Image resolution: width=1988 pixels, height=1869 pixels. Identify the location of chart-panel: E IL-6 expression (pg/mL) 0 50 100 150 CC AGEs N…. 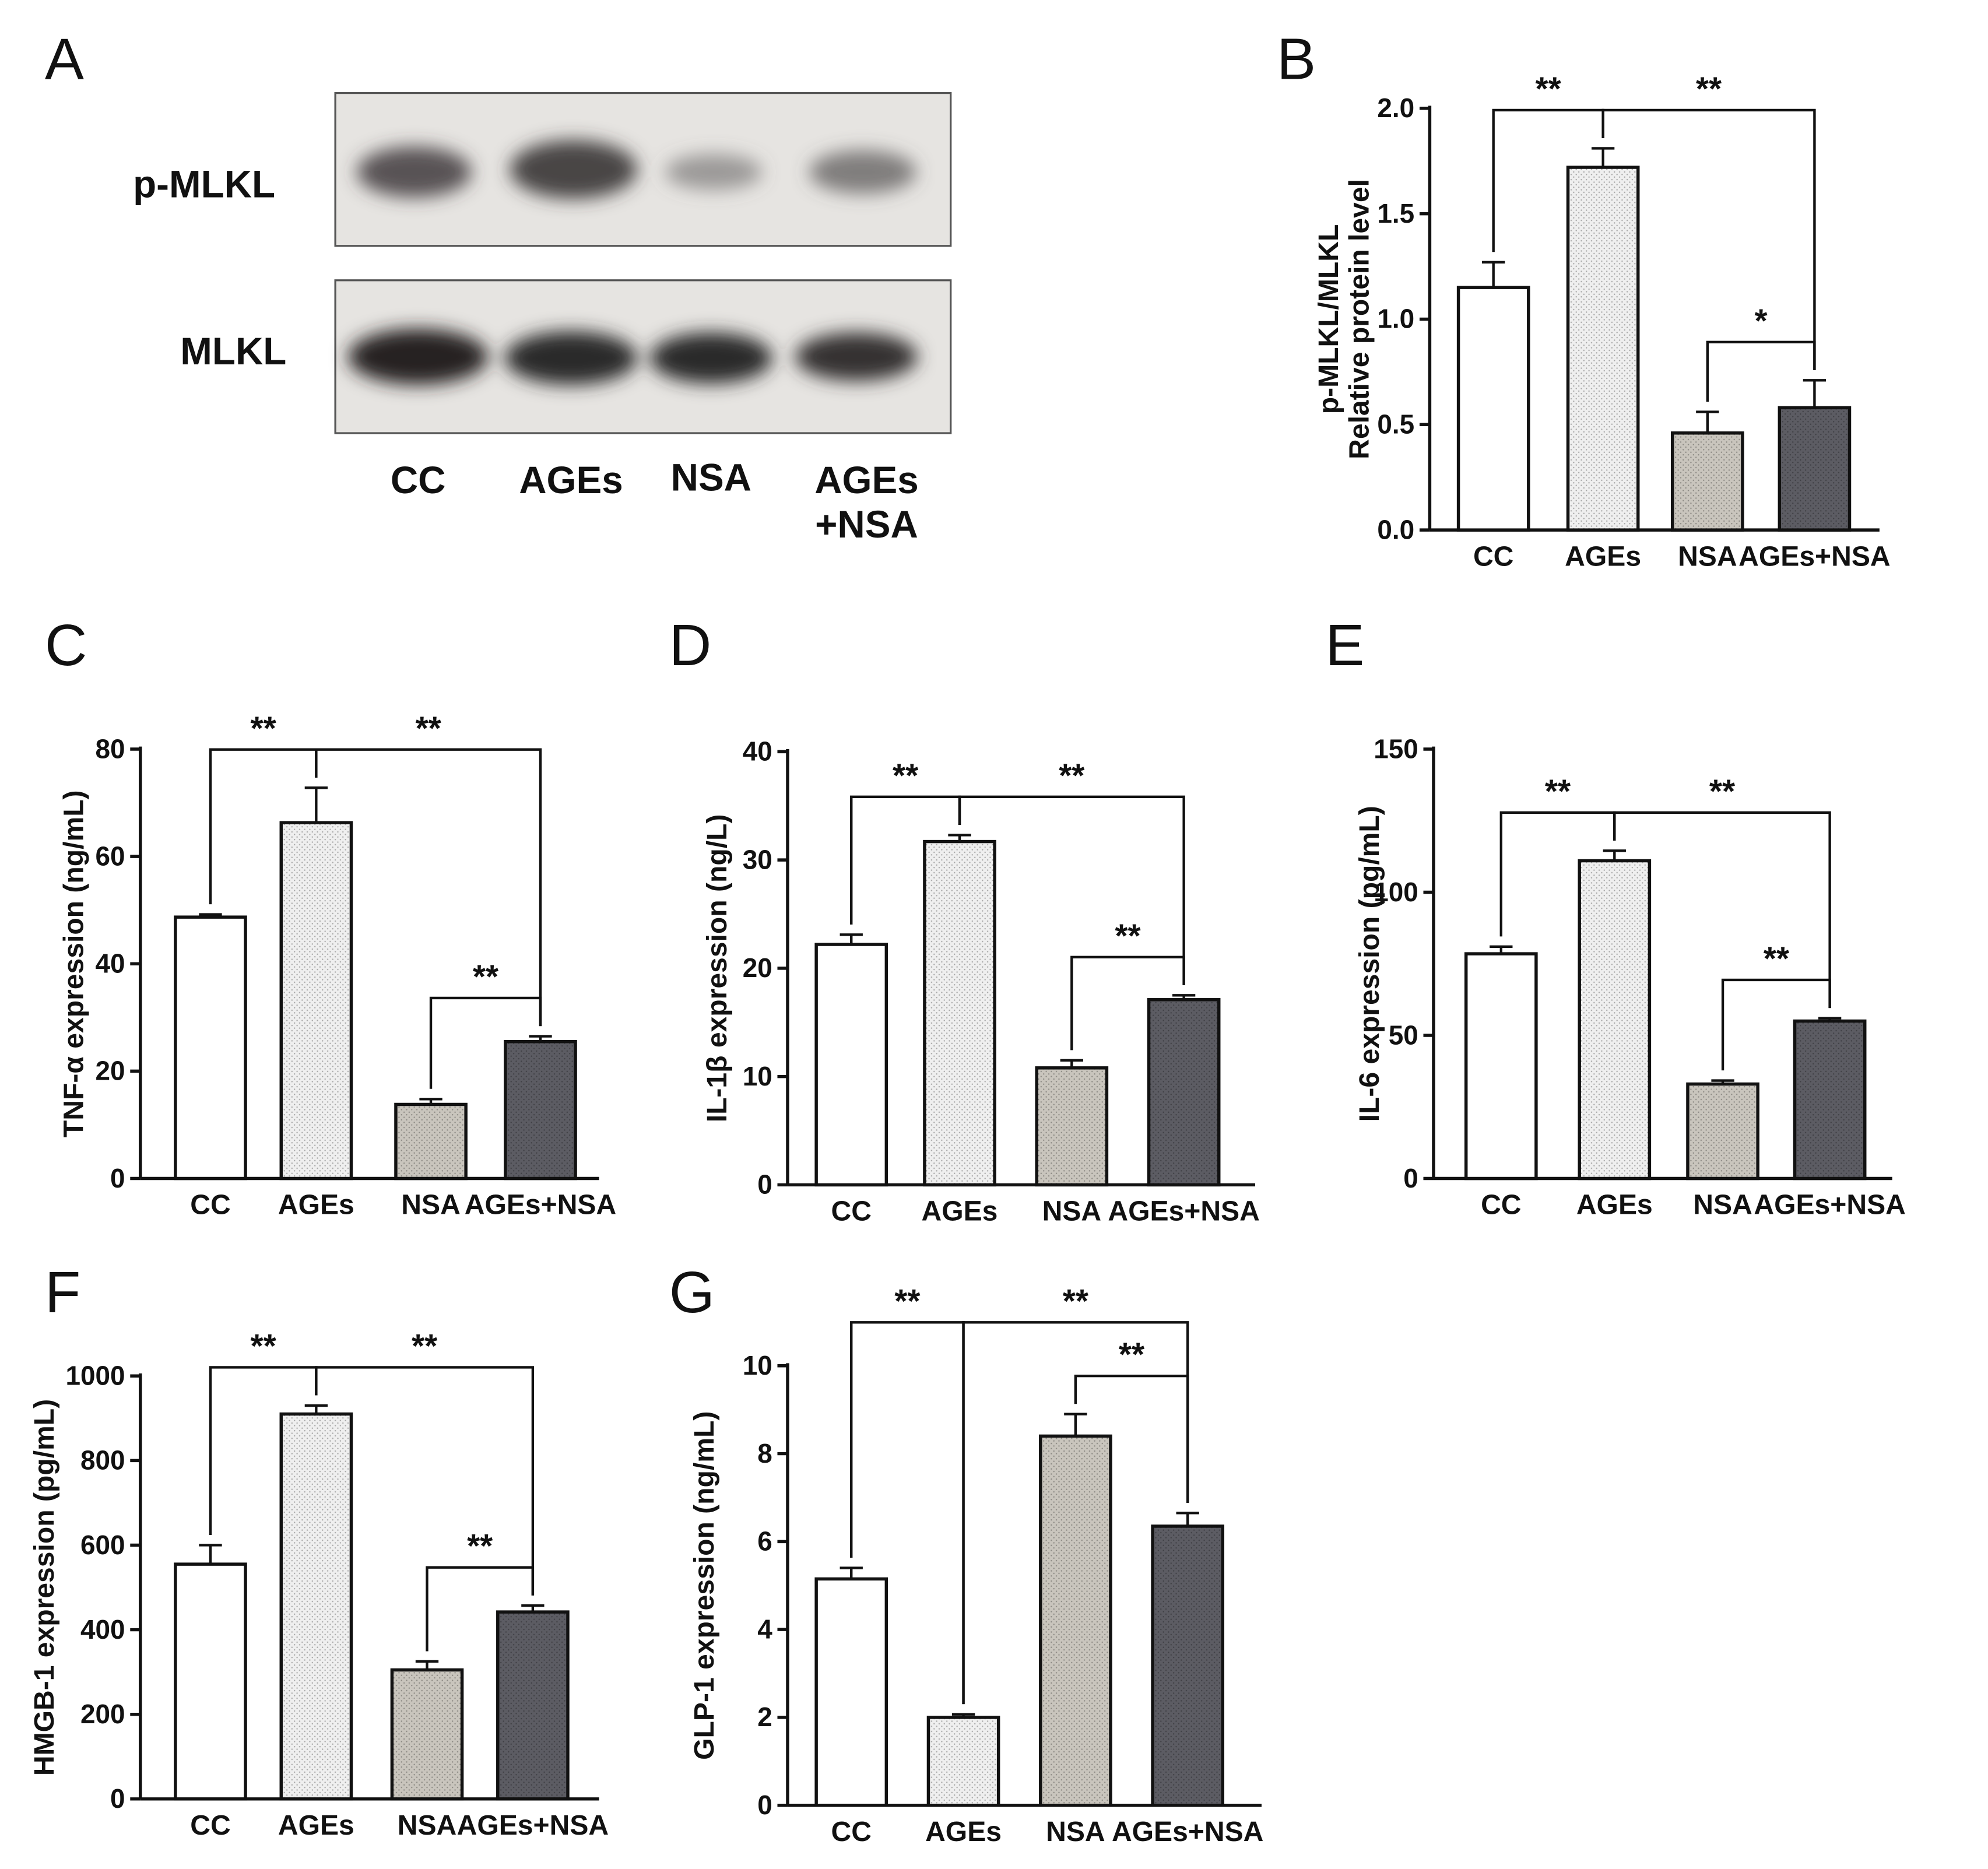
(1615, 917).